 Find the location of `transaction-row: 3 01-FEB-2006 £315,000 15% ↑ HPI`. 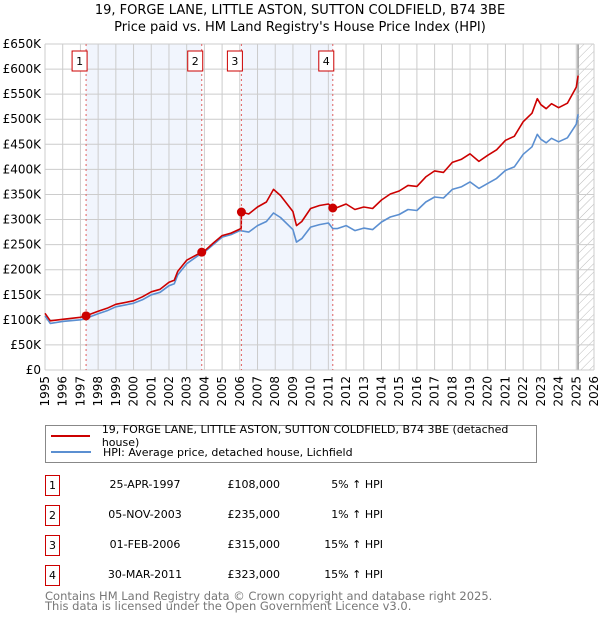

transaction-row: 3 01-FEB-2006 £315,000 15% ↑ HPI is located at coordinates (255, 545).